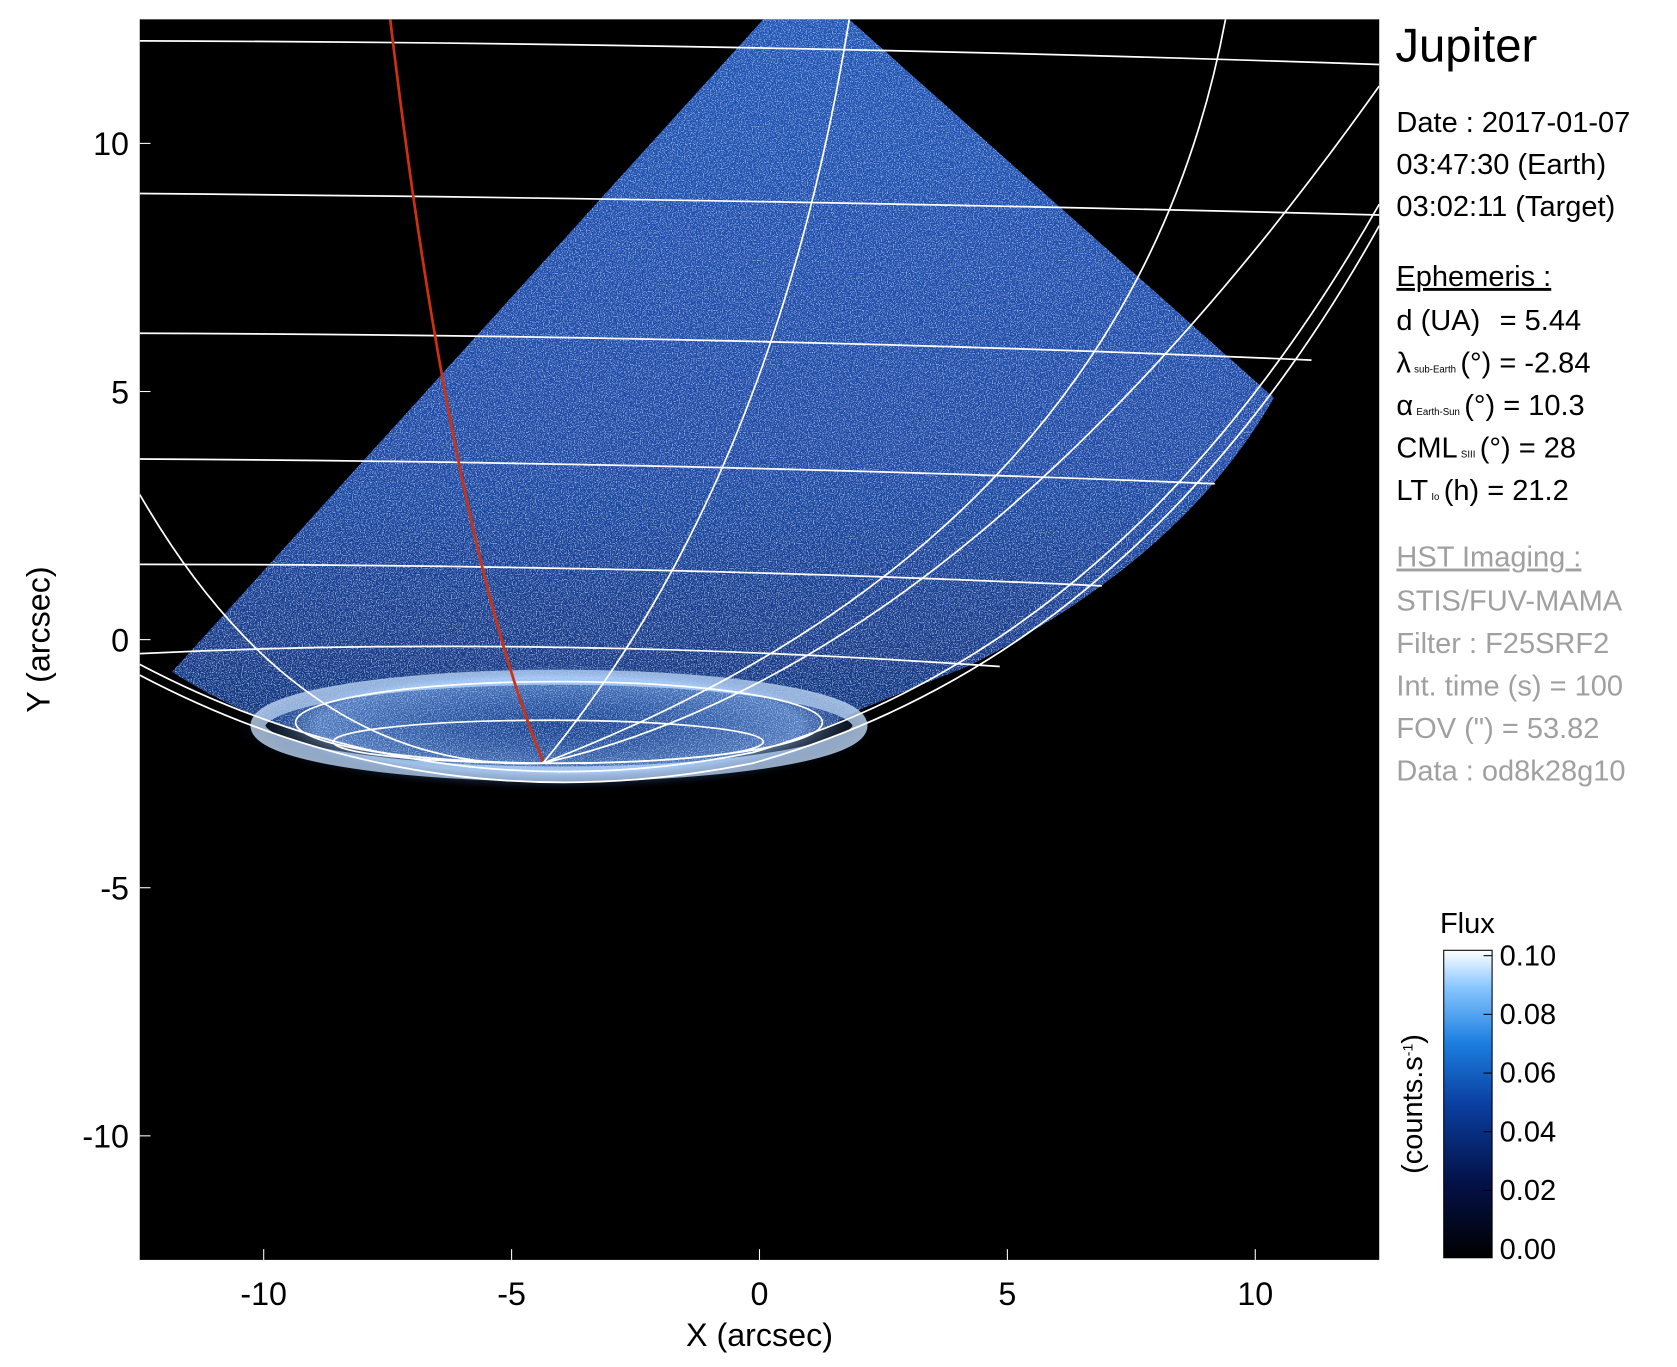 This screenshot has height=1367, width=1677. I want to click on info-value: (h) = 21.2, so click(1506, 491).